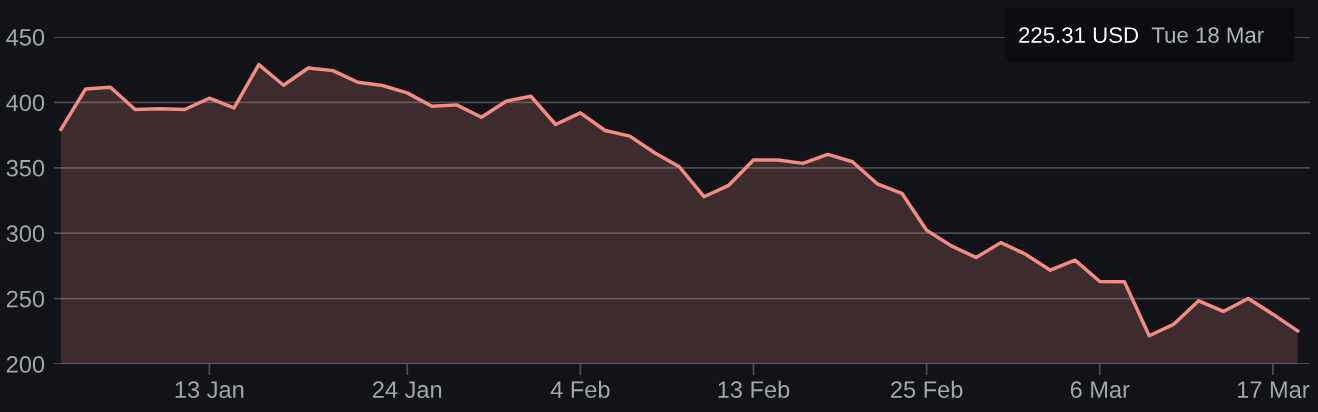  What do you see at coordinates (580, 389) in the screenshot?
I see `x-tick-label: 4 Feb` at bounding box center [580, 389].